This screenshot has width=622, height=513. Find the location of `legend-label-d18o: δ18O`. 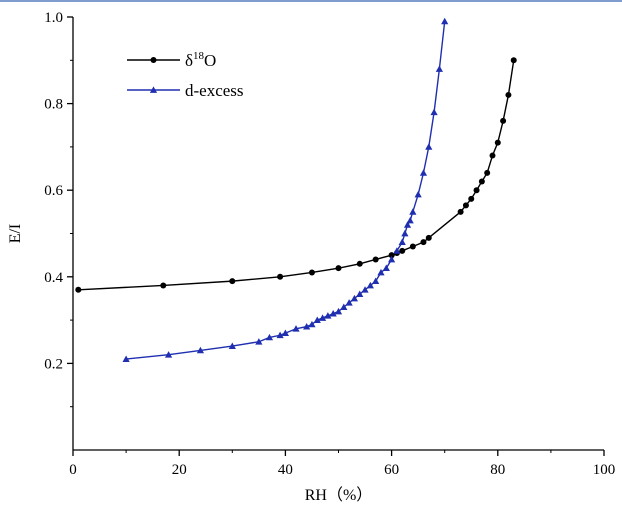

legend-label-d18o: δ18O is located at coordinates (200, 60).